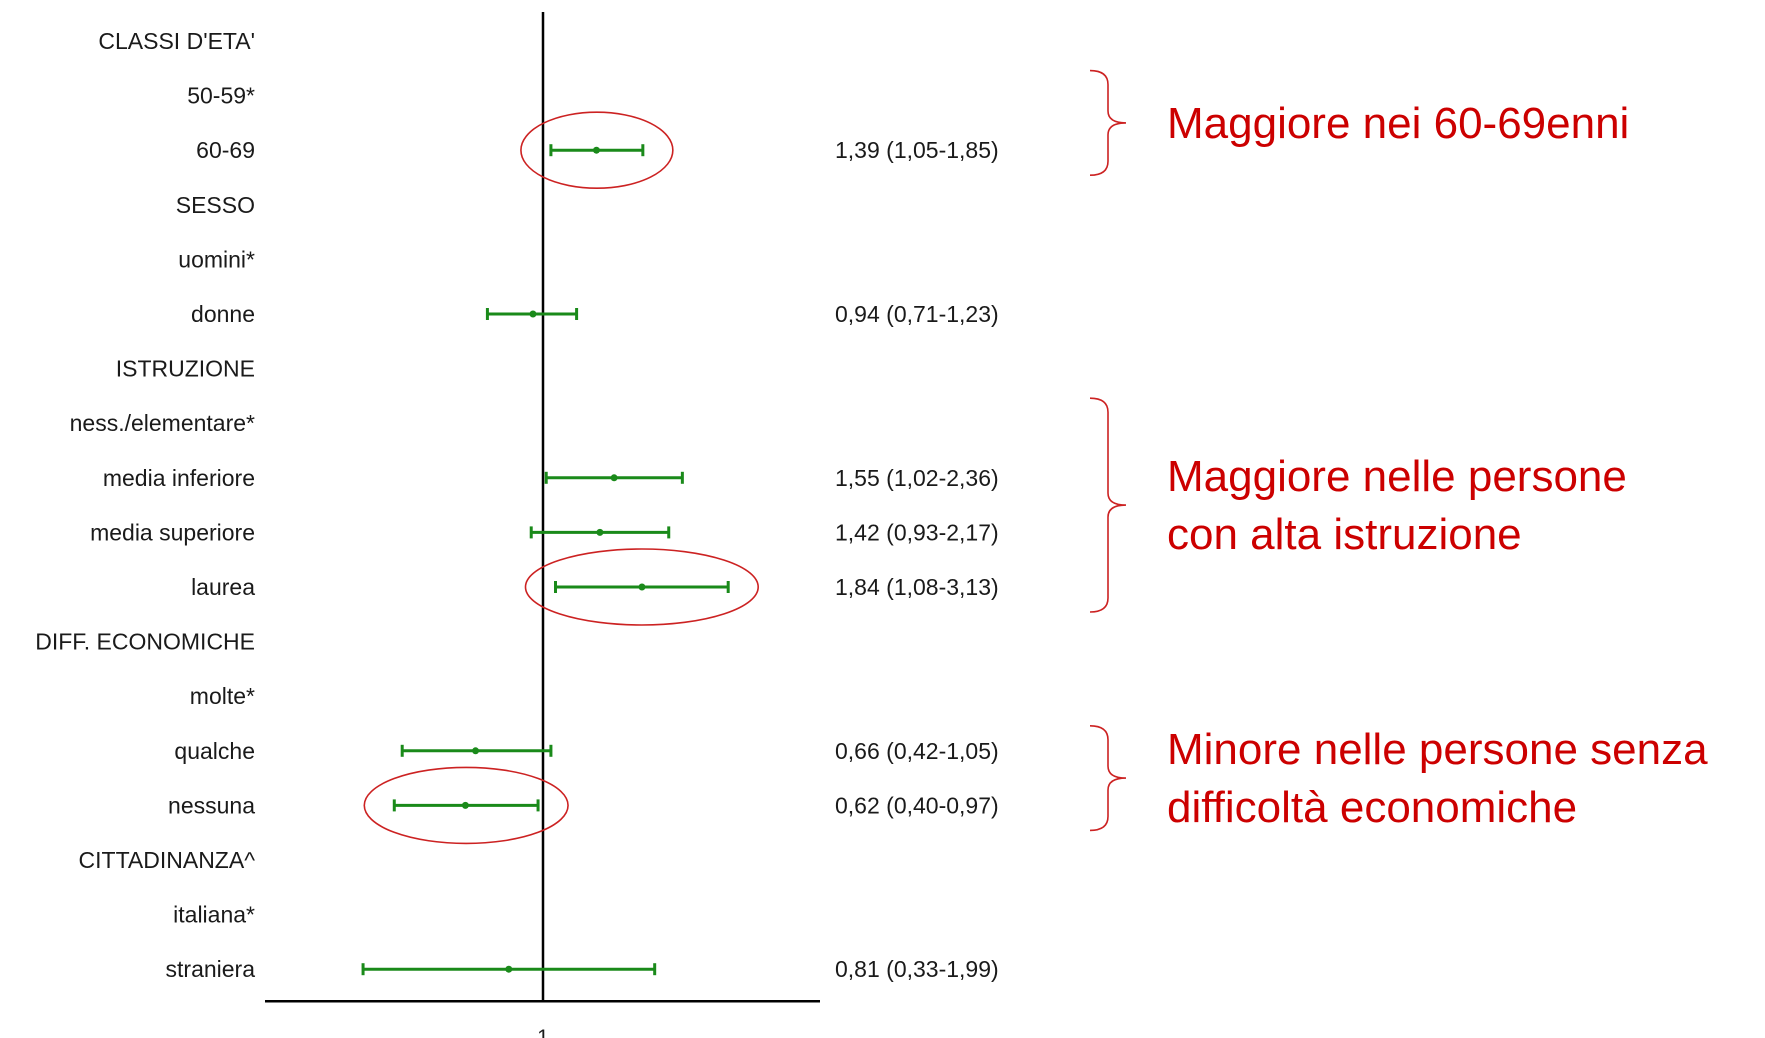 Image resolution: width=1765 pixels, height=1038 pixels. What do you see at coordinates (917, 587) in the screenshot?
I see `odds-ratio-value: 1,84 (1,08-3,13)` at bounding box center [917, 587].